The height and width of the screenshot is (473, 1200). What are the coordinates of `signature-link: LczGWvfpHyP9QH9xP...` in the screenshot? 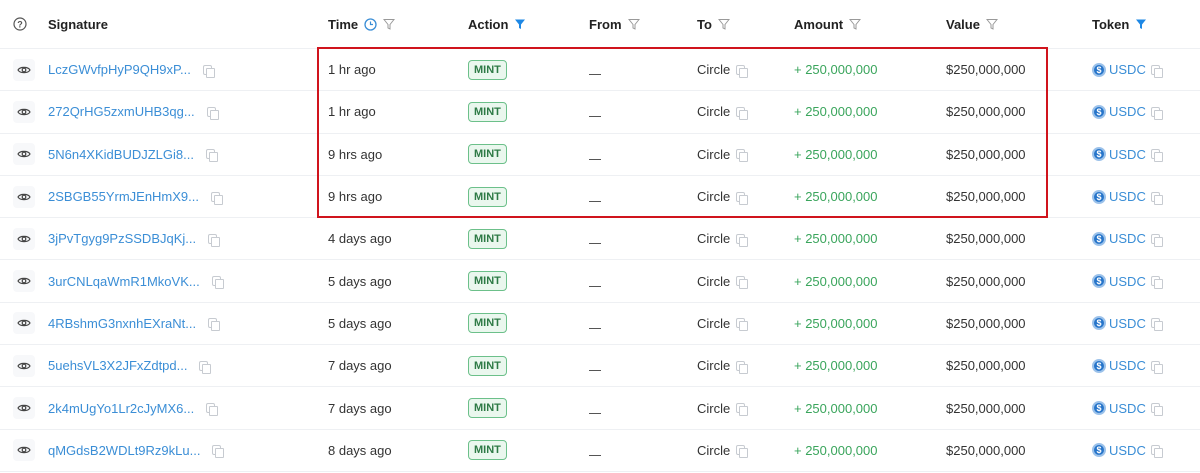 It's located at (119, 70).